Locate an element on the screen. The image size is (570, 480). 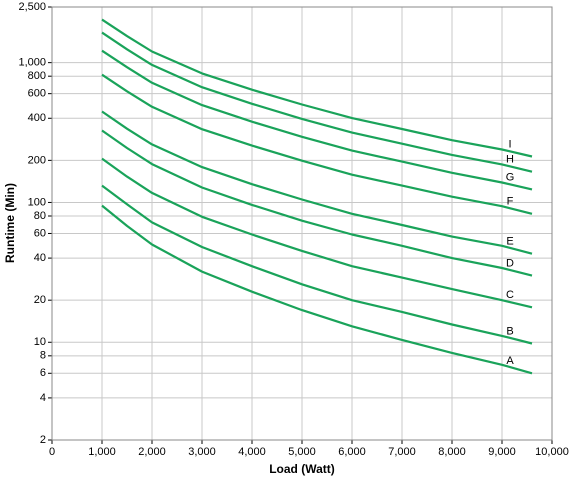
y-tick-label: 10 is located at coordinates (40, 342).